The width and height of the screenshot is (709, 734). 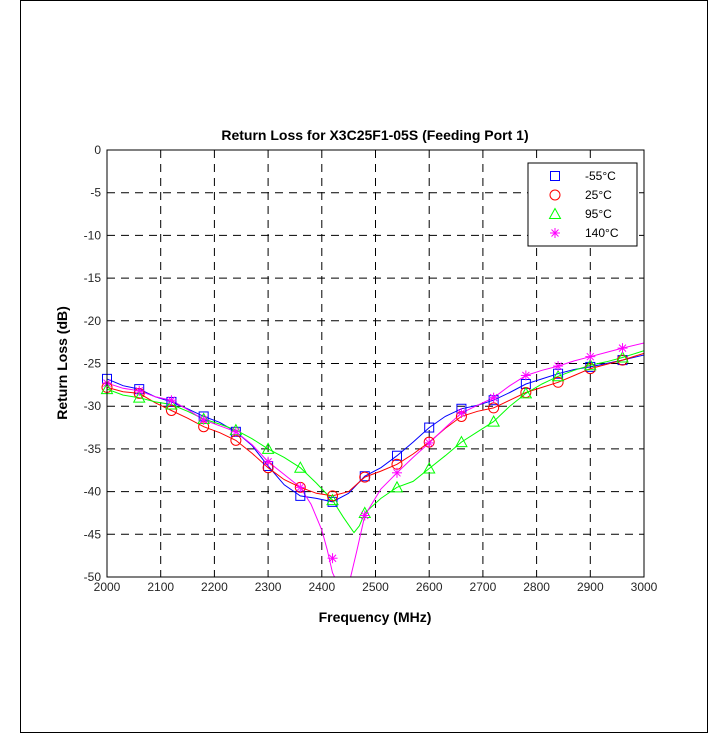 I want to click on x-tick-label: 2600, so click(x=429, y=587).